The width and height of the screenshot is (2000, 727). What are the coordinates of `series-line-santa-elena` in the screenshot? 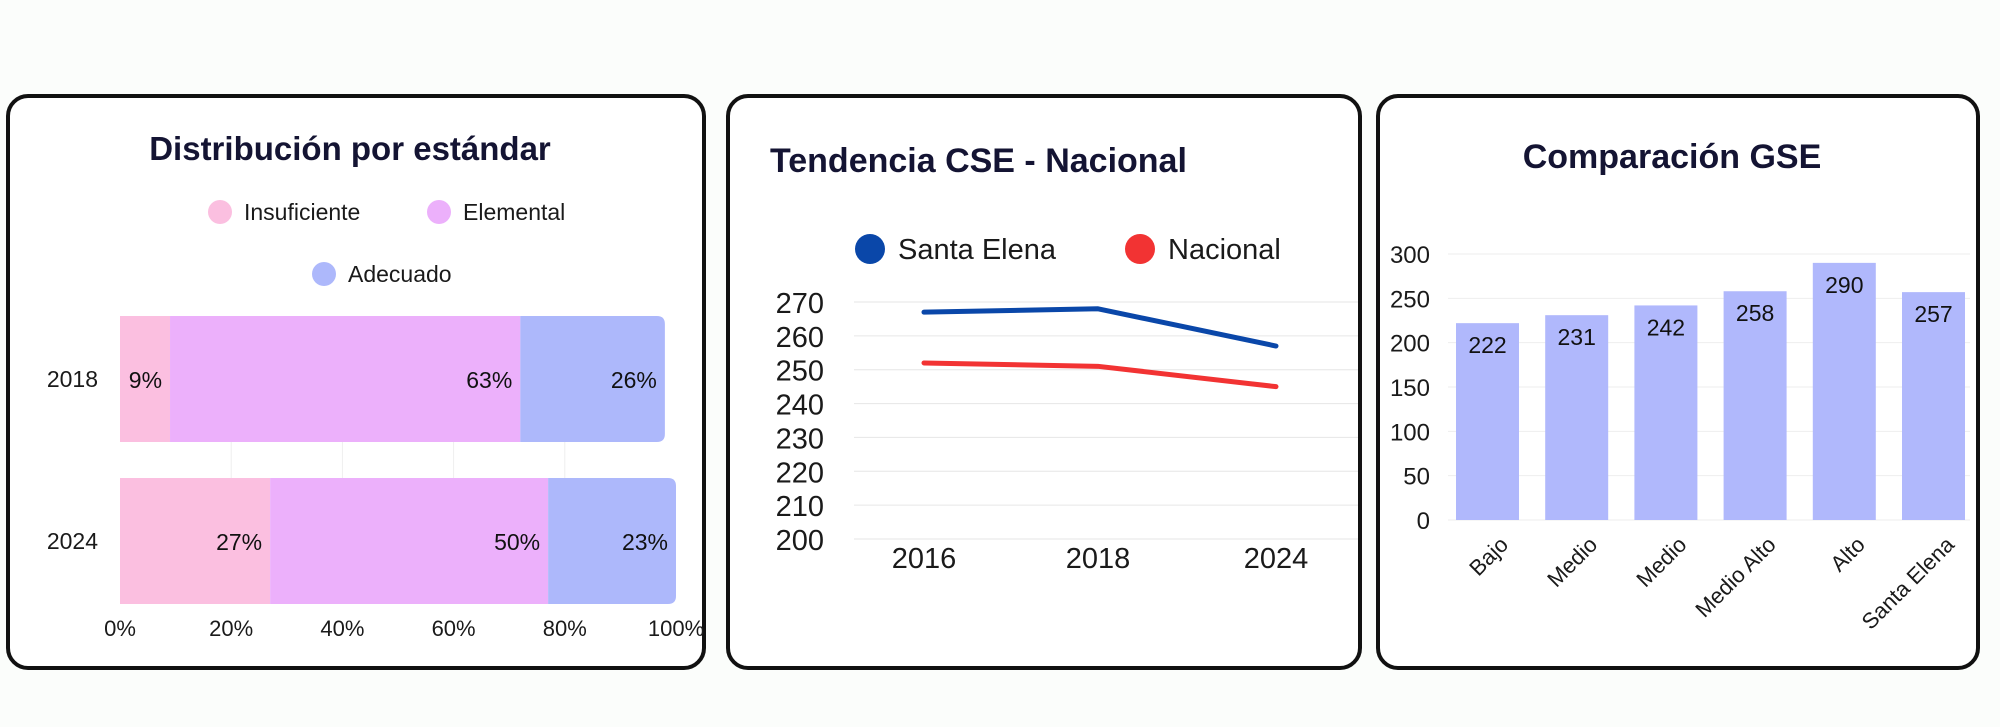 It's located at (1100, 327).